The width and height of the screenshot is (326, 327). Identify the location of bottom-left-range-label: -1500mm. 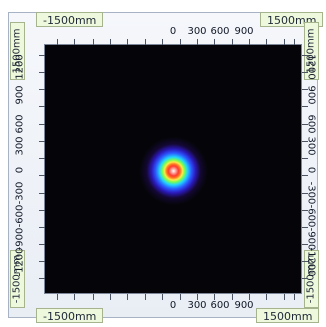
(70, 315).